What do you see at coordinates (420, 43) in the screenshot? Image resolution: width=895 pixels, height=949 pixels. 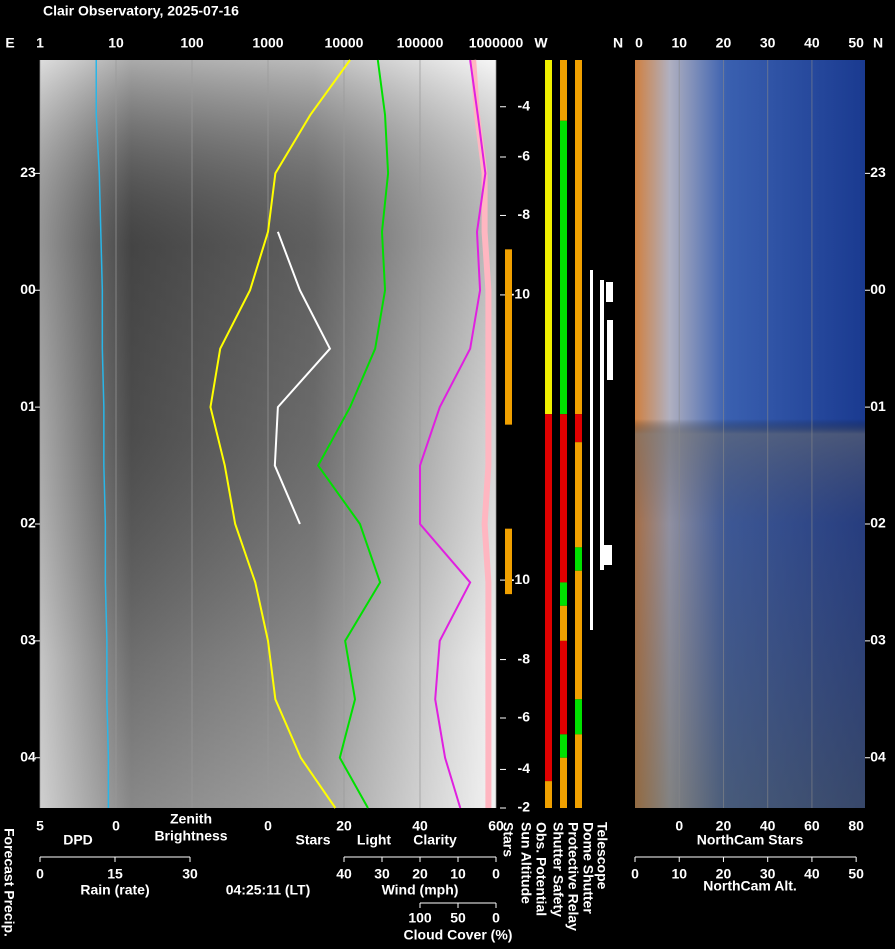 I see `x-tick-label: 100000` at bounding box center [420, 43].